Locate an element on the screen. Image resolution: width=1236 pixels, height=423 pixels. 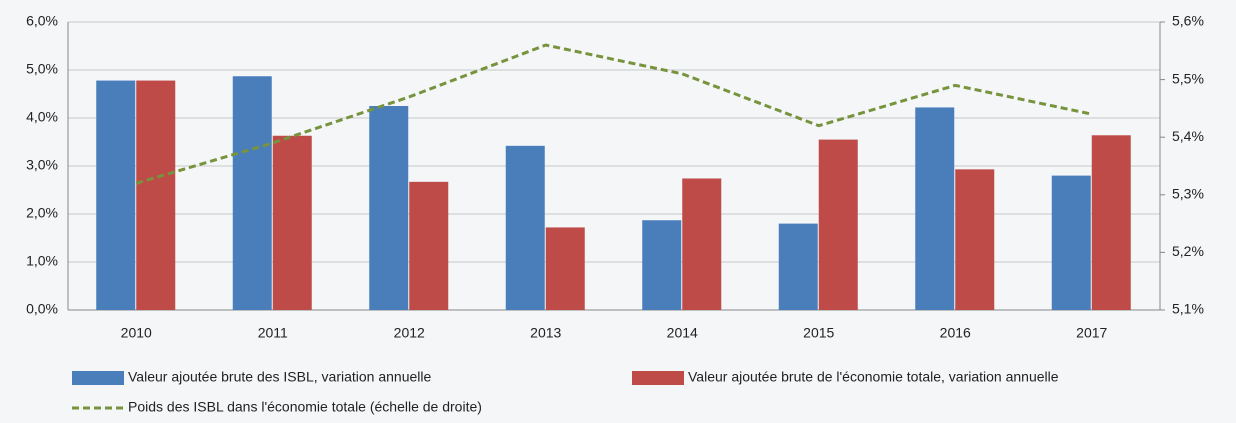
x-tick-label: 2014 is located at coordinates (682, 333).